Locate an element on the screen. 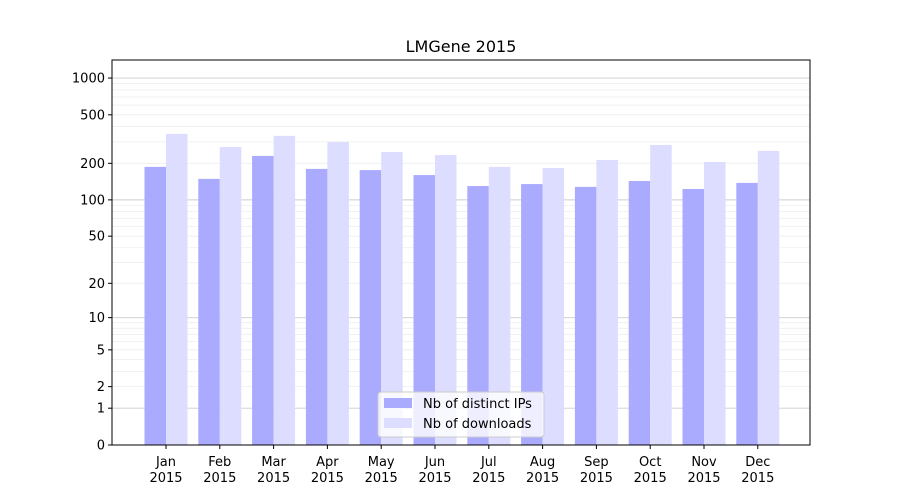  x-tick-label: May 2015 is located at coordinates (381, 470).